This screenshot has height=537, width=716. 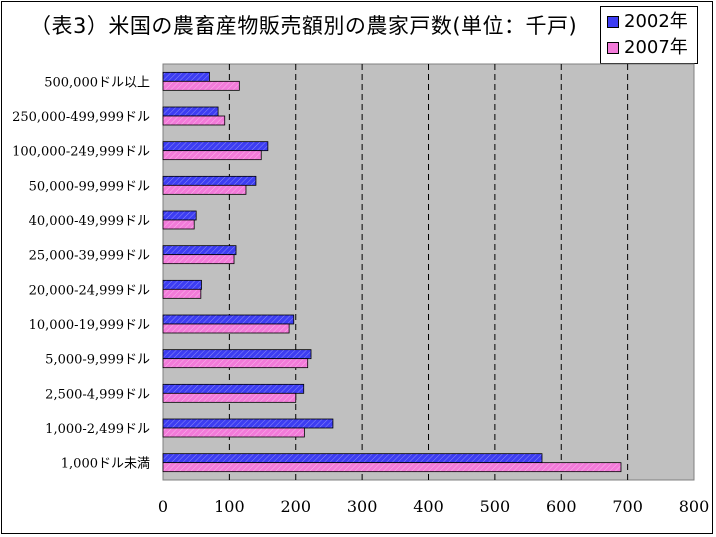 I want to click on category-label-10: 1,000-2,499ドル, so click(x=97, y=429).